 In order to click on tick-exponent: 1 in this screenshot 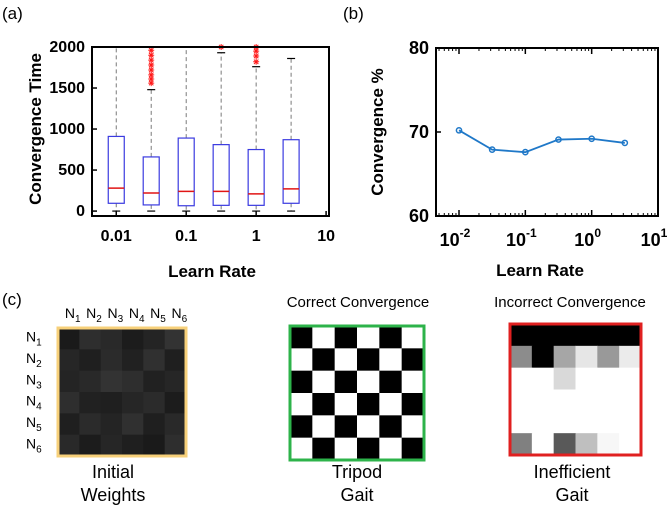, I will do `click(664, 233)`.